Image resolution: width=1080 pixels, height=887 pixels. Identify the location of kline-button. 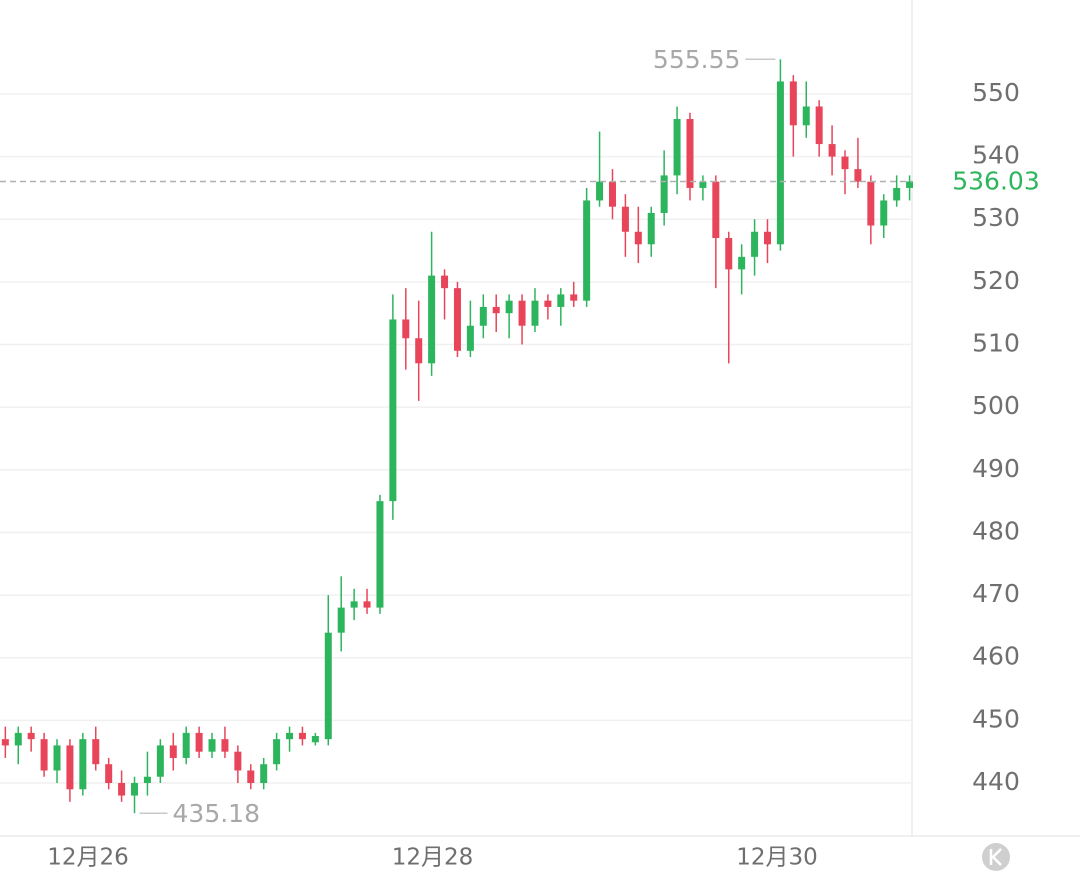
(996, 857).